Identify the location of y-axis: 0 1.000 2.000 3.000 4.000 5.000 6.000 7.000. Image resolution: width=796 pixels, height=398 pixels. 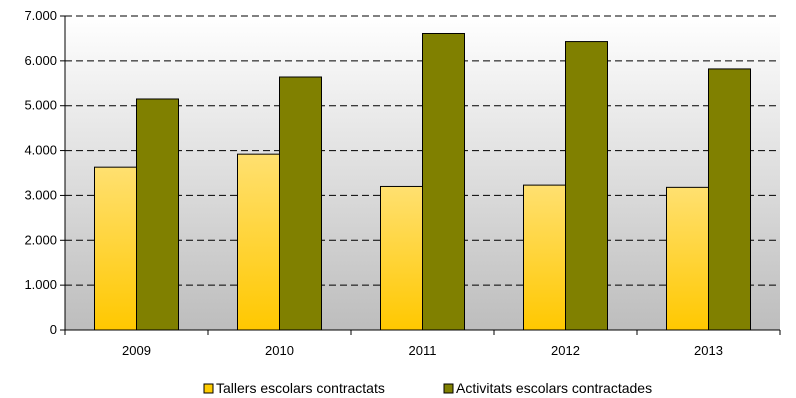
(45, 172).